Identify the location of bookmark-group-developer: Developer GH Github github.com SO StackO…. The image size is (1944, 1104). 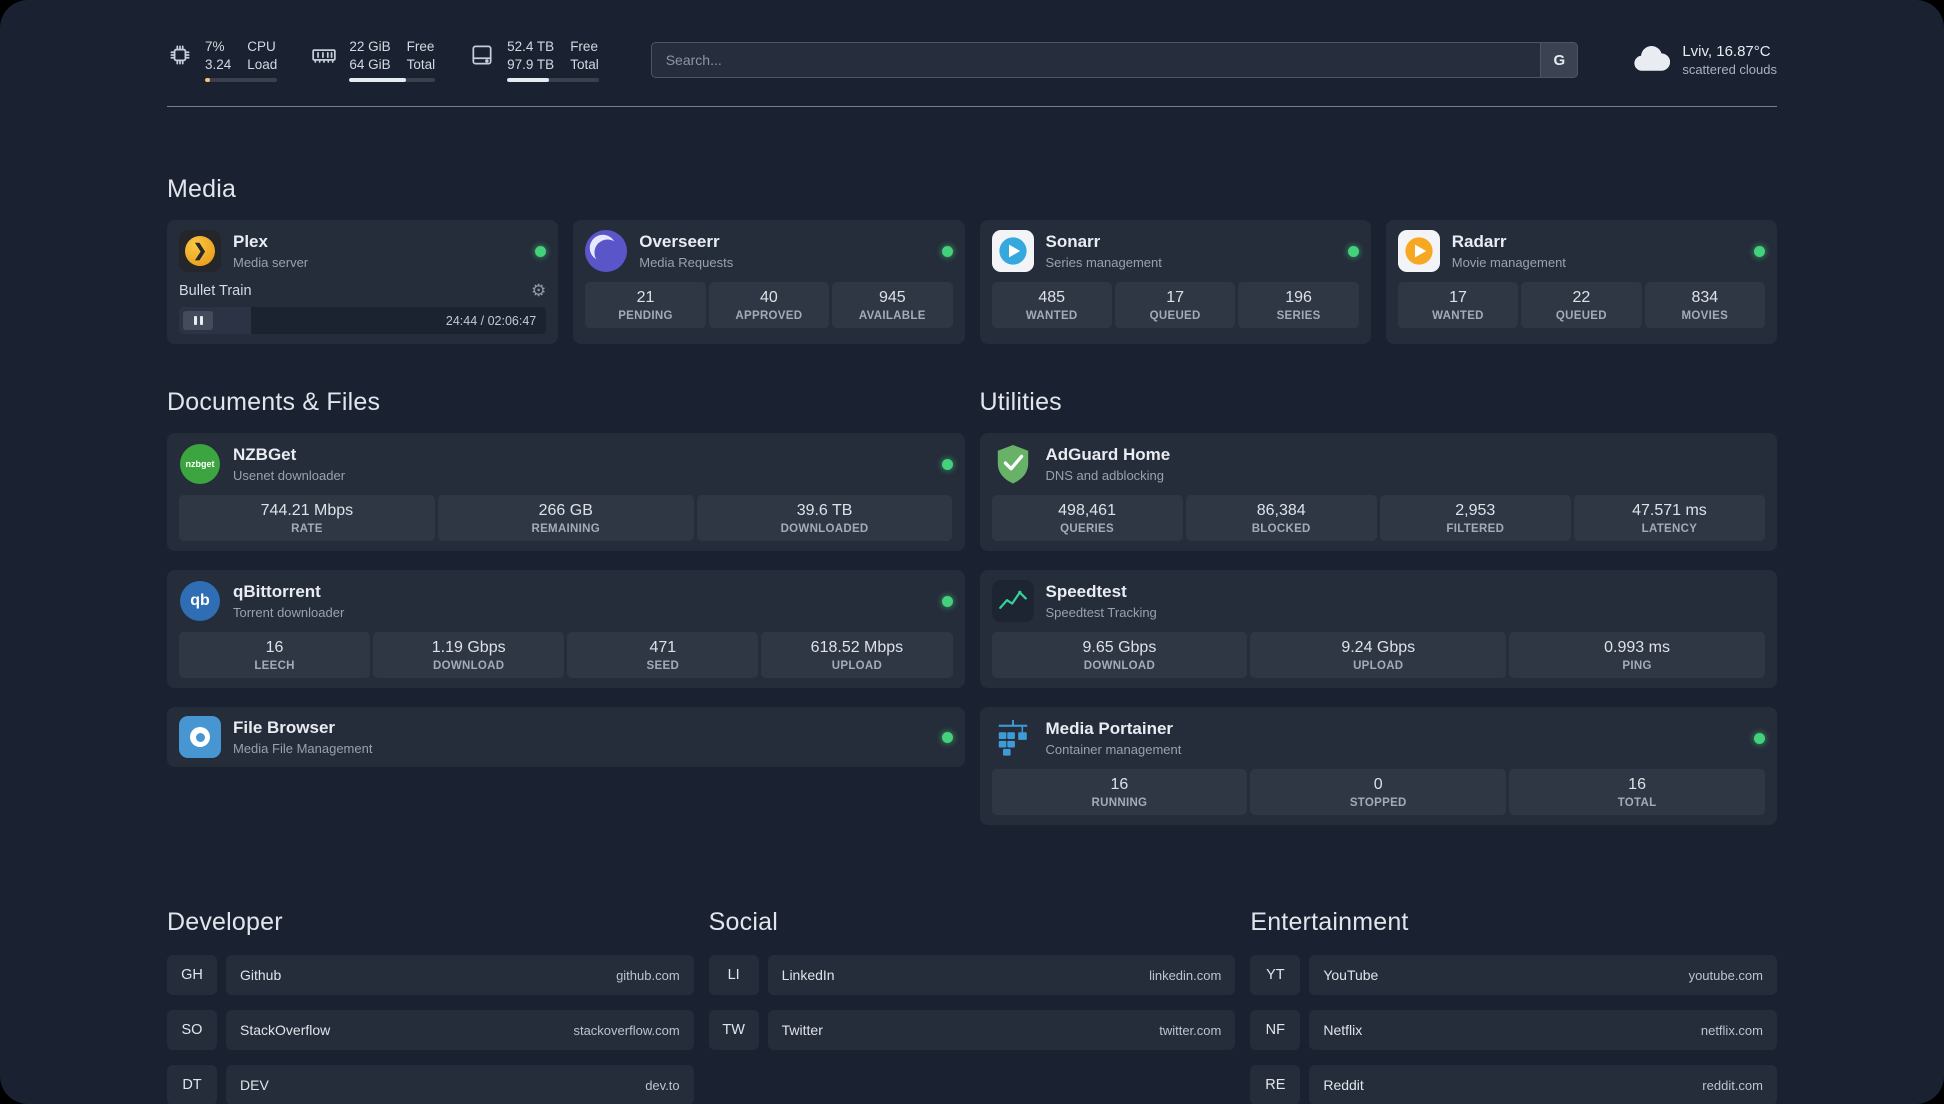
(430, 1006).